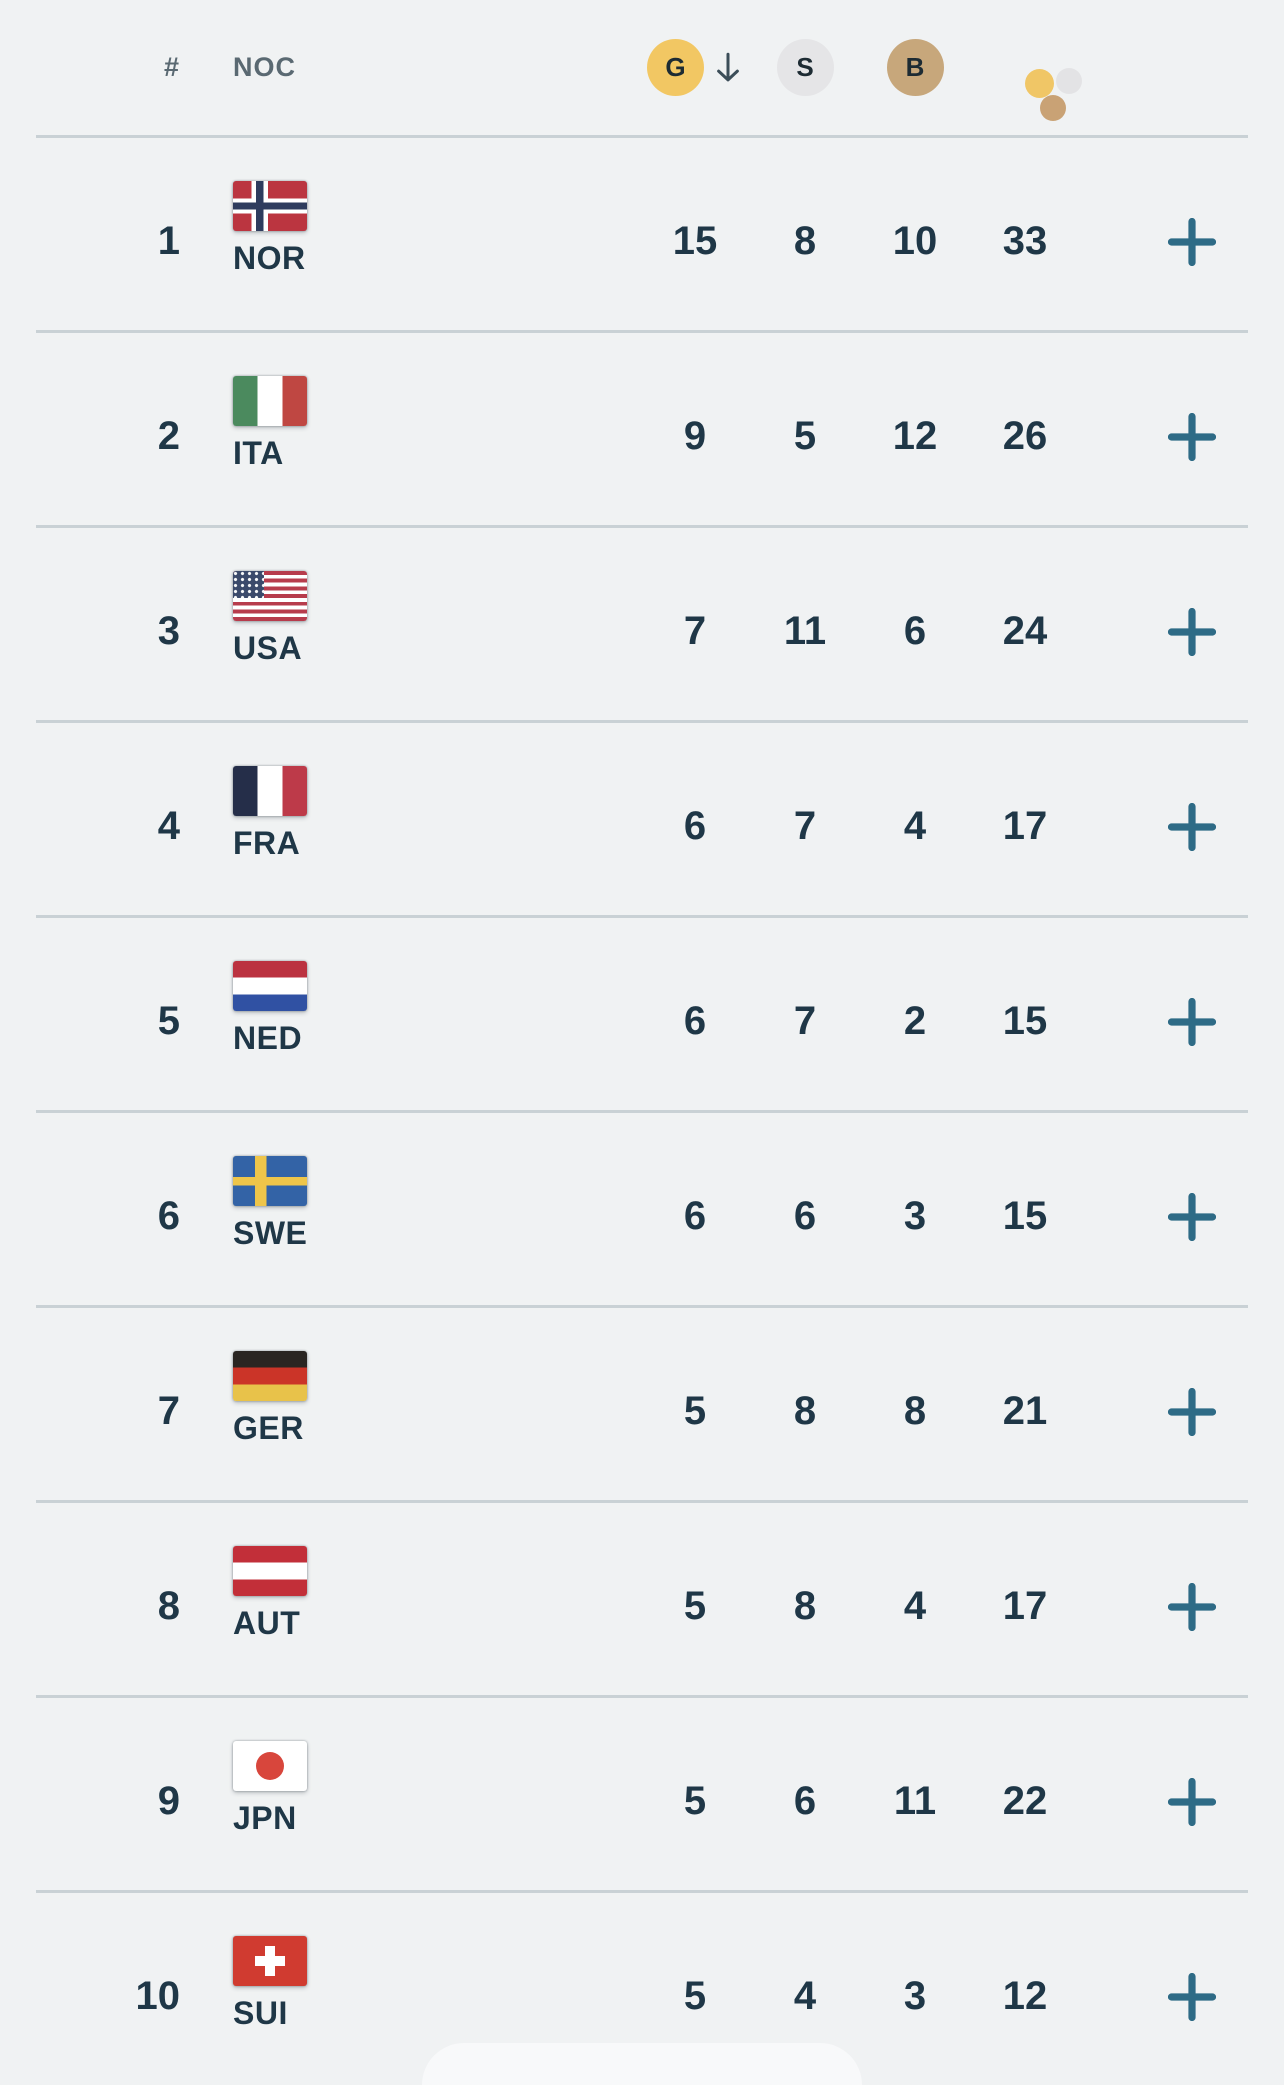  What do you see at coordinates (805, 436) in the screenshot?
I see `silver-count: 5` at bounding box center [805, 436].